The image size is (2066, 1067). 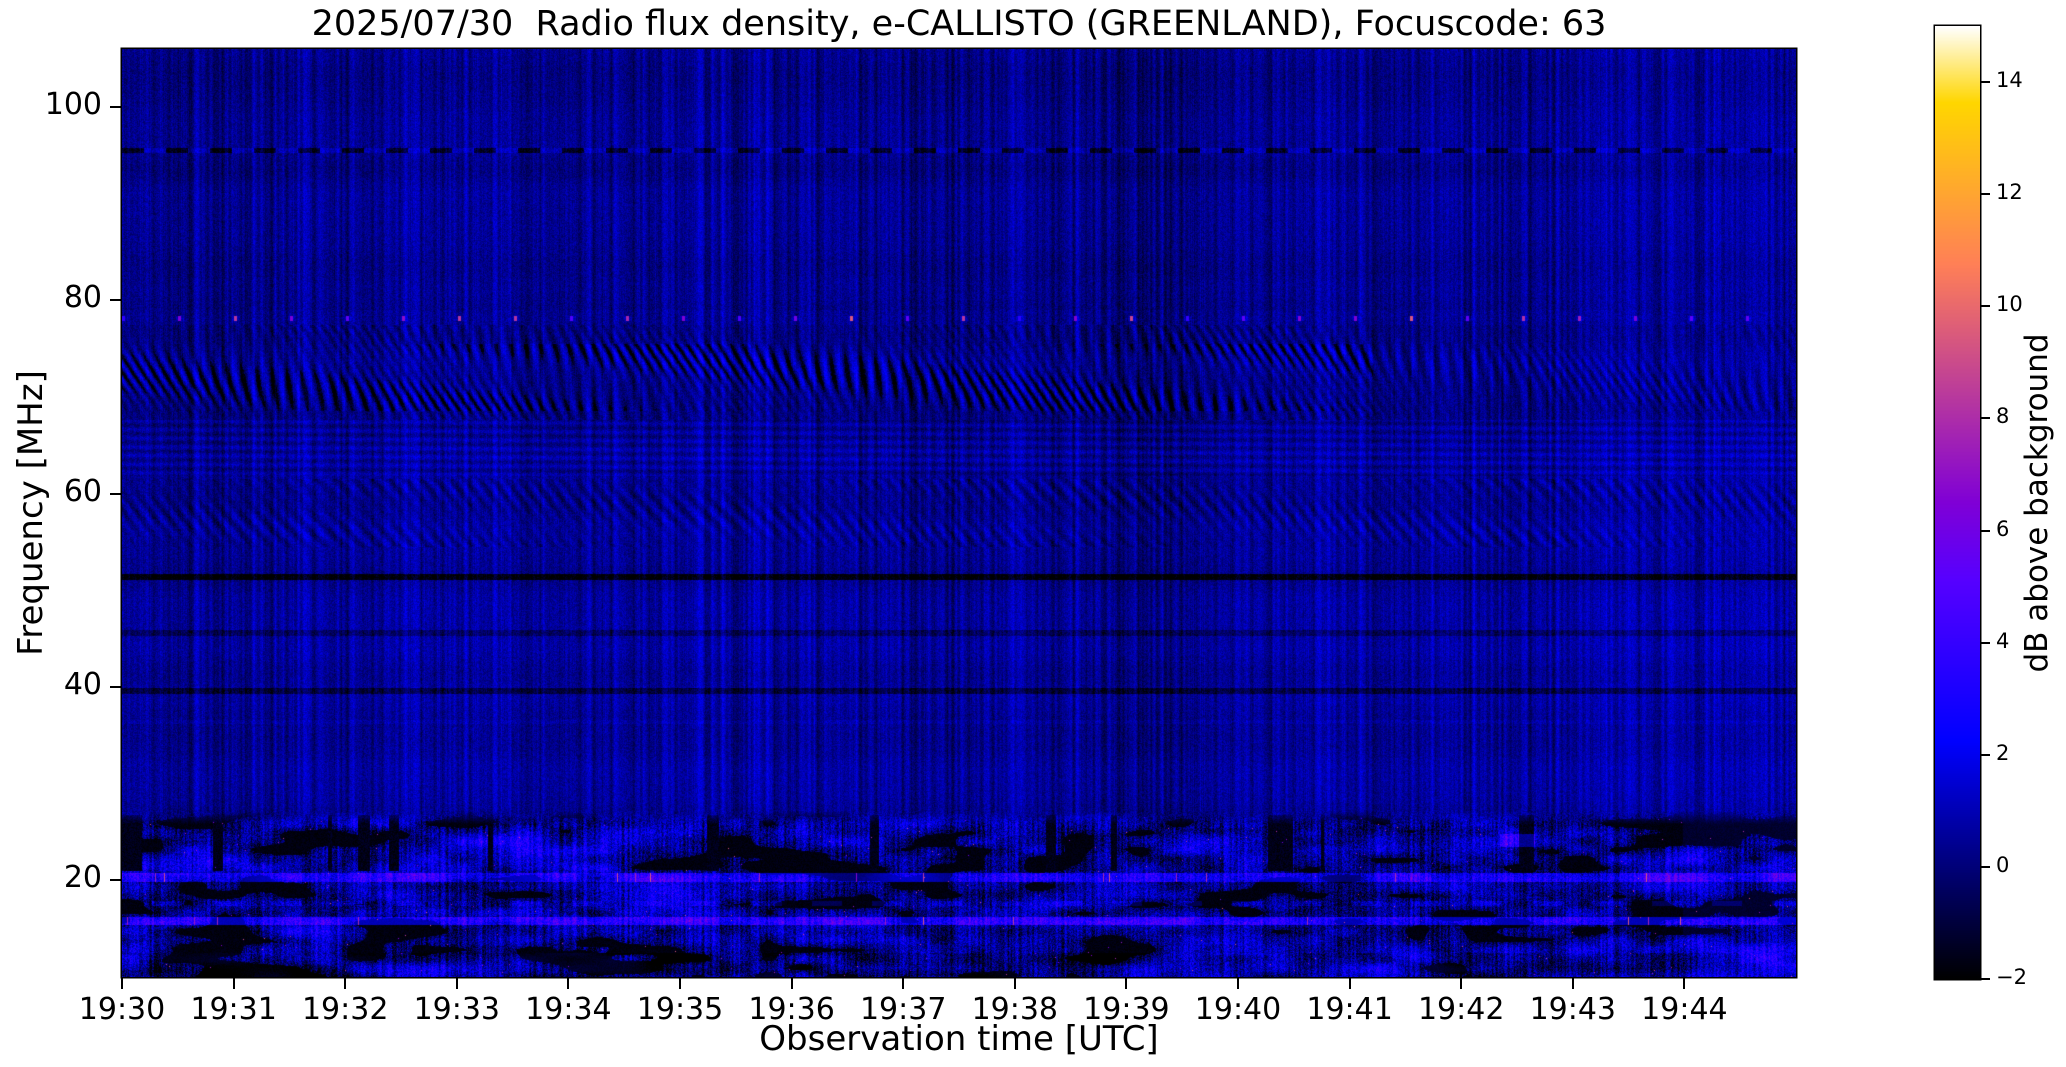 What do you see at coordinates (457, 1009) in the screenshot?
I see `x-tick-label: 19:33` at bounding box center [457, 1009].